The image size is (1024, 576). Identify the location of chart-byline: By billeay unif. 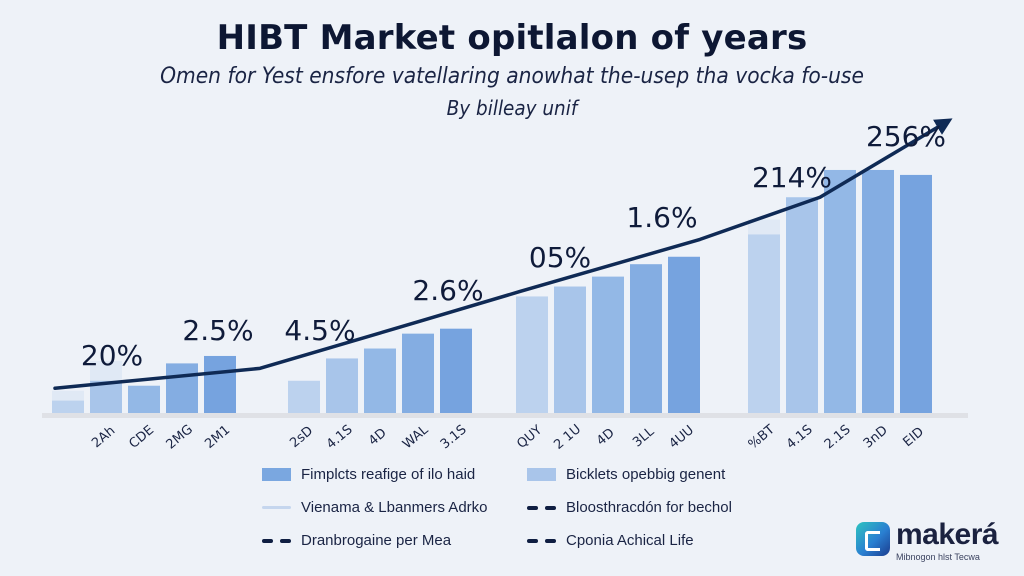
(512, 108).